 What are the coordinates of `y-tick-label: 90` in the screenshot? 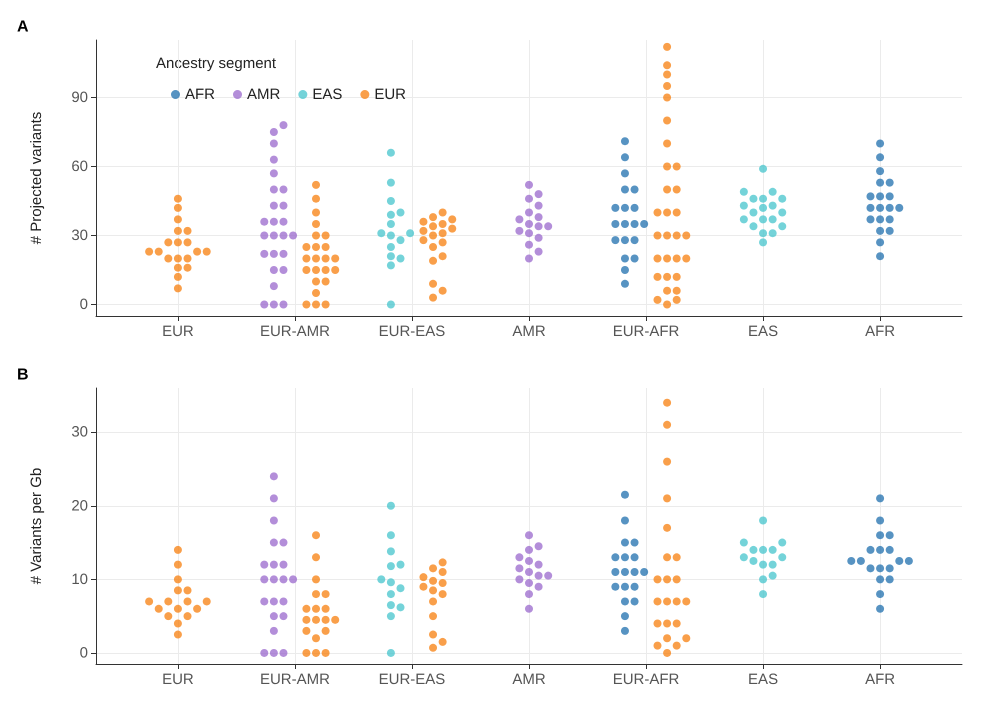 It's located at (79, 97).